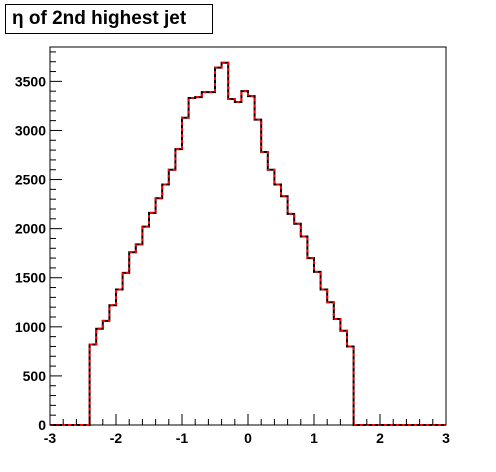 This screenshot has width=496, height=472. What do you see at coordinates (116, 438) in the screenshot?
I see `x-tick-label: -2` at bounding box center [116, 438].